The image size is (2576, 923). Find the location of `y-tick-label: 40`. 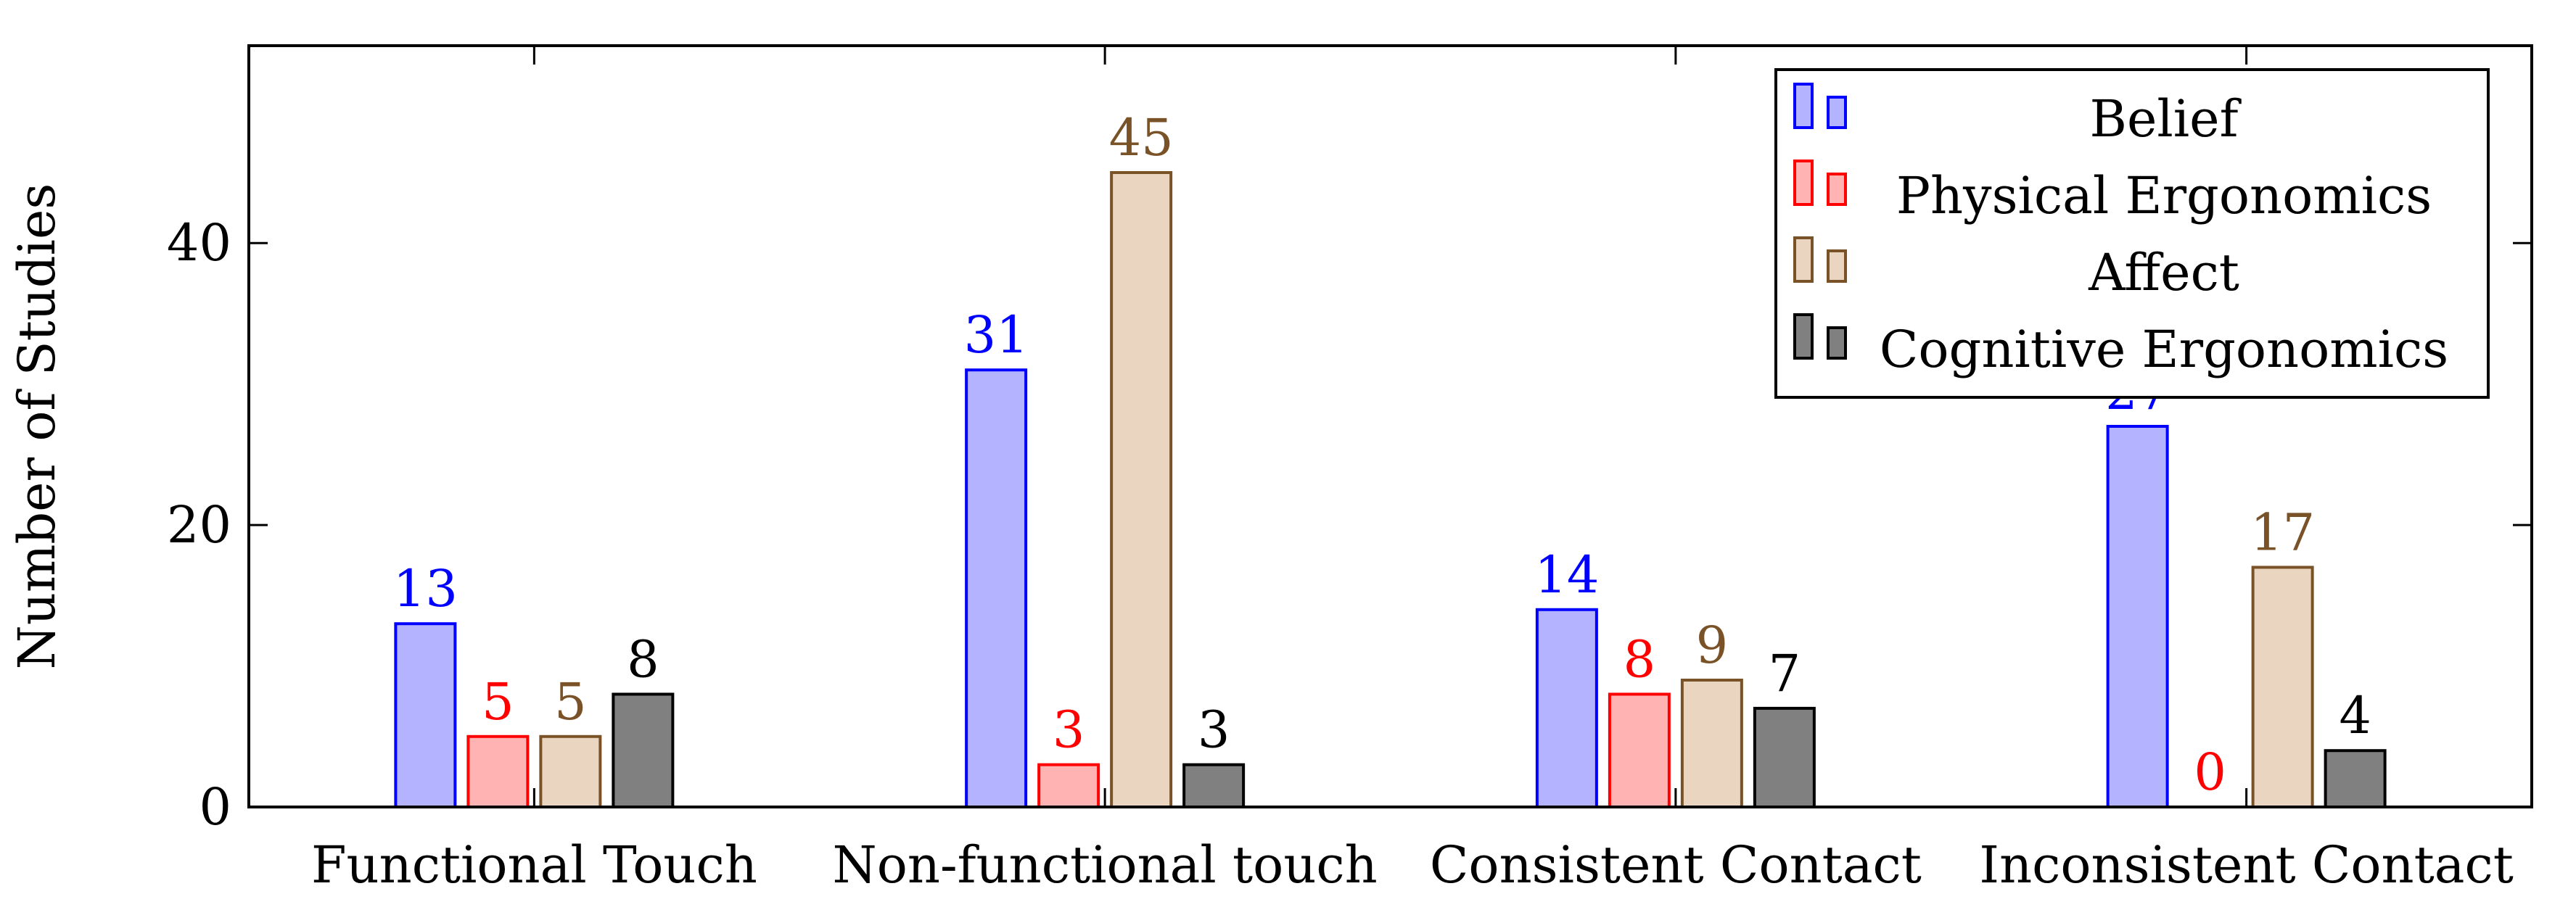

y-tick-label: 40 is located at coordinates (199, 243).